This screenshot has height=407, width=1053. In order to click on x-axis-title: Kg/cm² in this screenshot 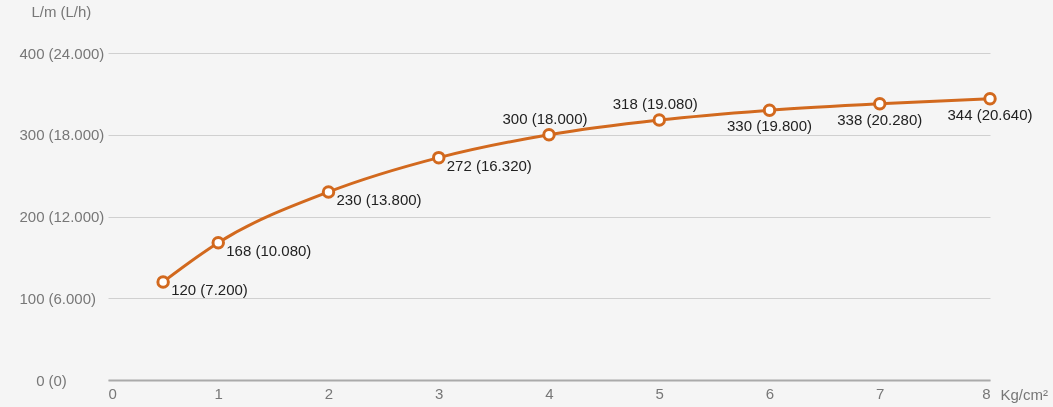, I will do `click(1024, 394)`.